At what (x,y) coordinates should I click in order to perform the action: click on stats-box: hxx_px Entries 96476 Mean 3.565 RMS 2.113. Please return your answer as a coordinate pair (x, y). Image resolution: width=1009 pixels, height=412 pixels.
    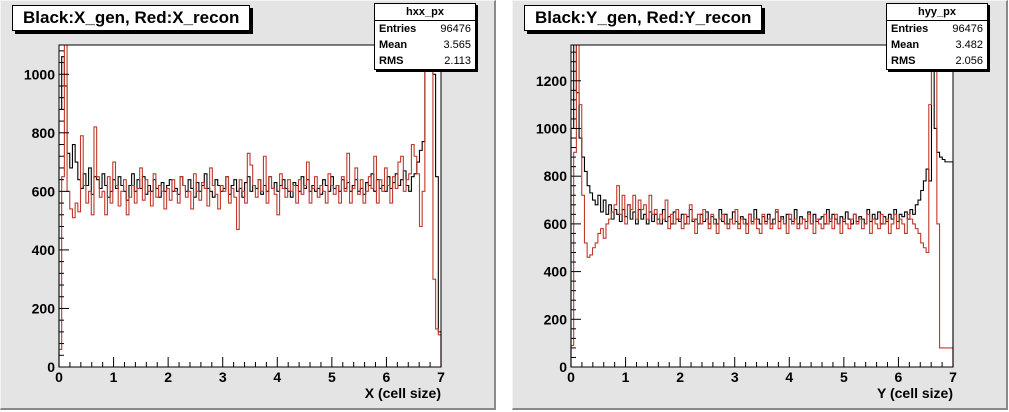
    Looking at the image, I should click on (425, 36).